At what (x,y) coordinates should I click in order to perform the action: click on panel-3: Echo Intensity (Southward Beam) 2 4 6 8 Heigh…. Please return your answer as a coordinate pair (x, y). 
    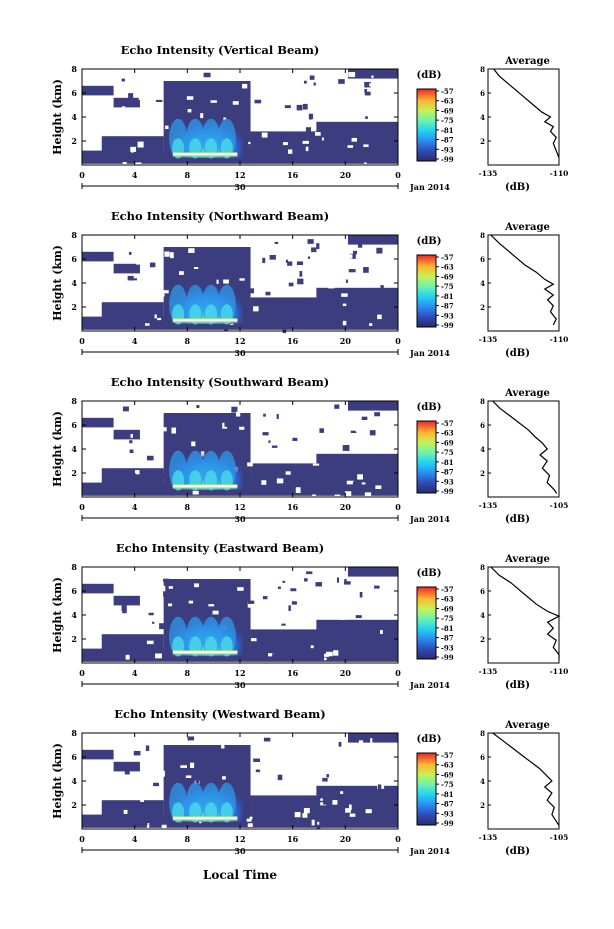
    Looking at the image, I should click on (309, 450).